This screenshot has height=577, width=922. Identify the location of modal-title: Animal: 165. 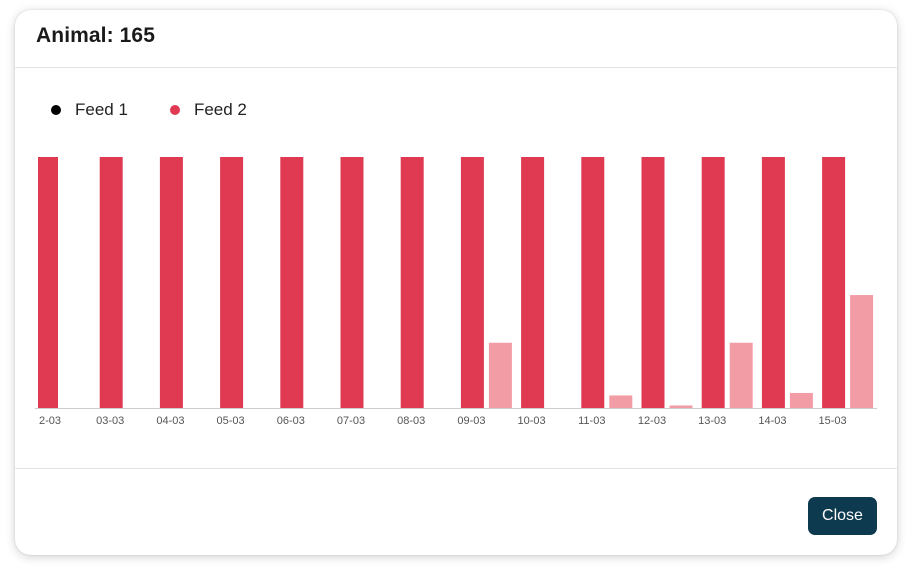
(95, 35).